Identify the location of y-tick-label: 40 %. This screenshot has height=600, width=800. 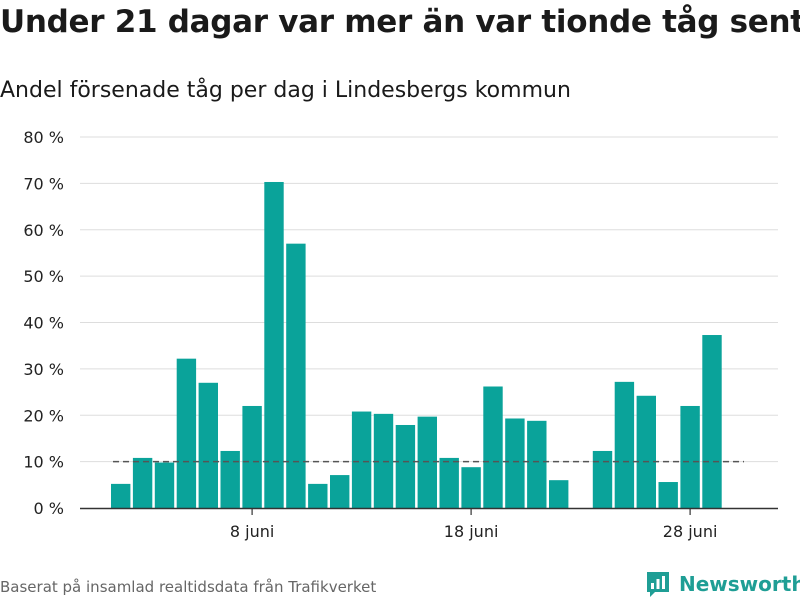
(43, 323).